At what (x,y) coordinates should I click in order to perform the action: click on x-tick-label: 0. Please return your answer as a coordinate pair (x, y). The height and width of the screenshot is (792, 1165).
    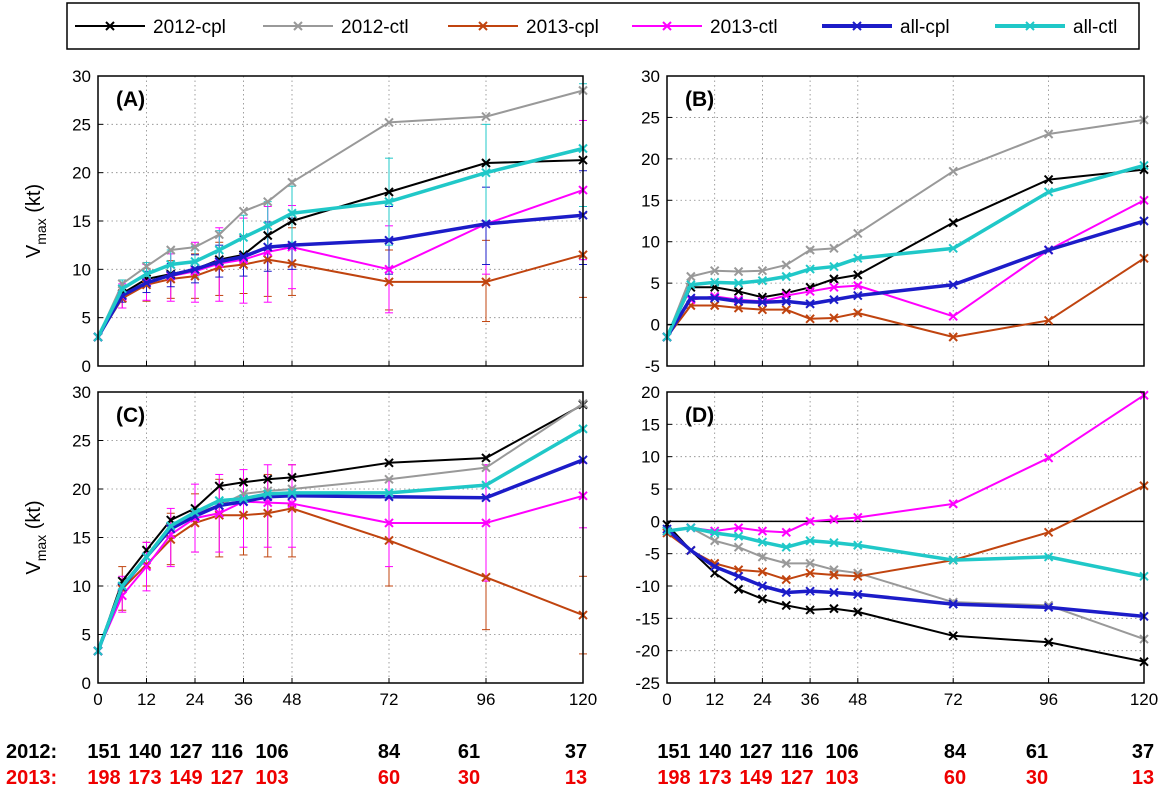
    Looking at the image, I should click on (666, 699).